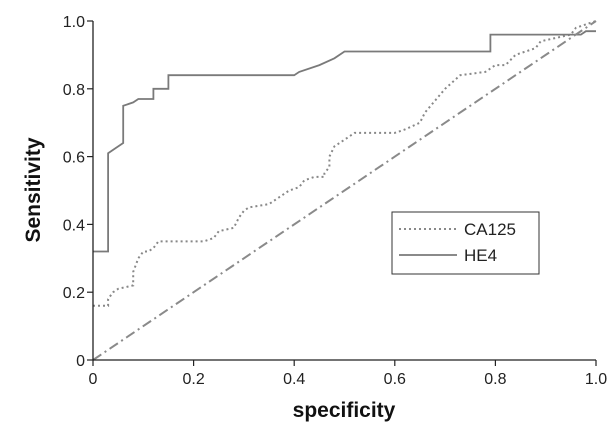  What do you see at coordinates (74, 225) in the screenshot?
I see `y-tick-label: 0.4` at bounding box center [74, 225].